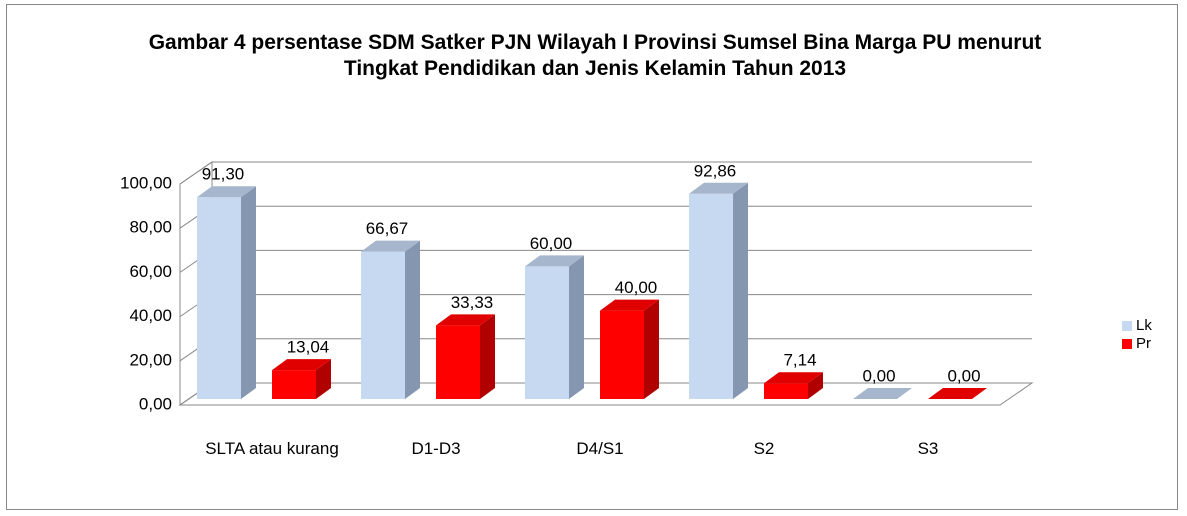  What do you see at coordinates (150, 315) in the screenshot?
I see `y-tick-label: 40,00` at bounding box center [150, 315].